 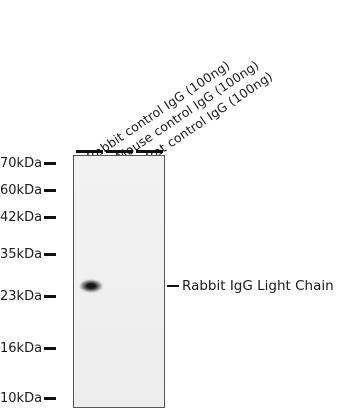 I want to click on marker-label: 70kDa, so click(x=21, y=163).